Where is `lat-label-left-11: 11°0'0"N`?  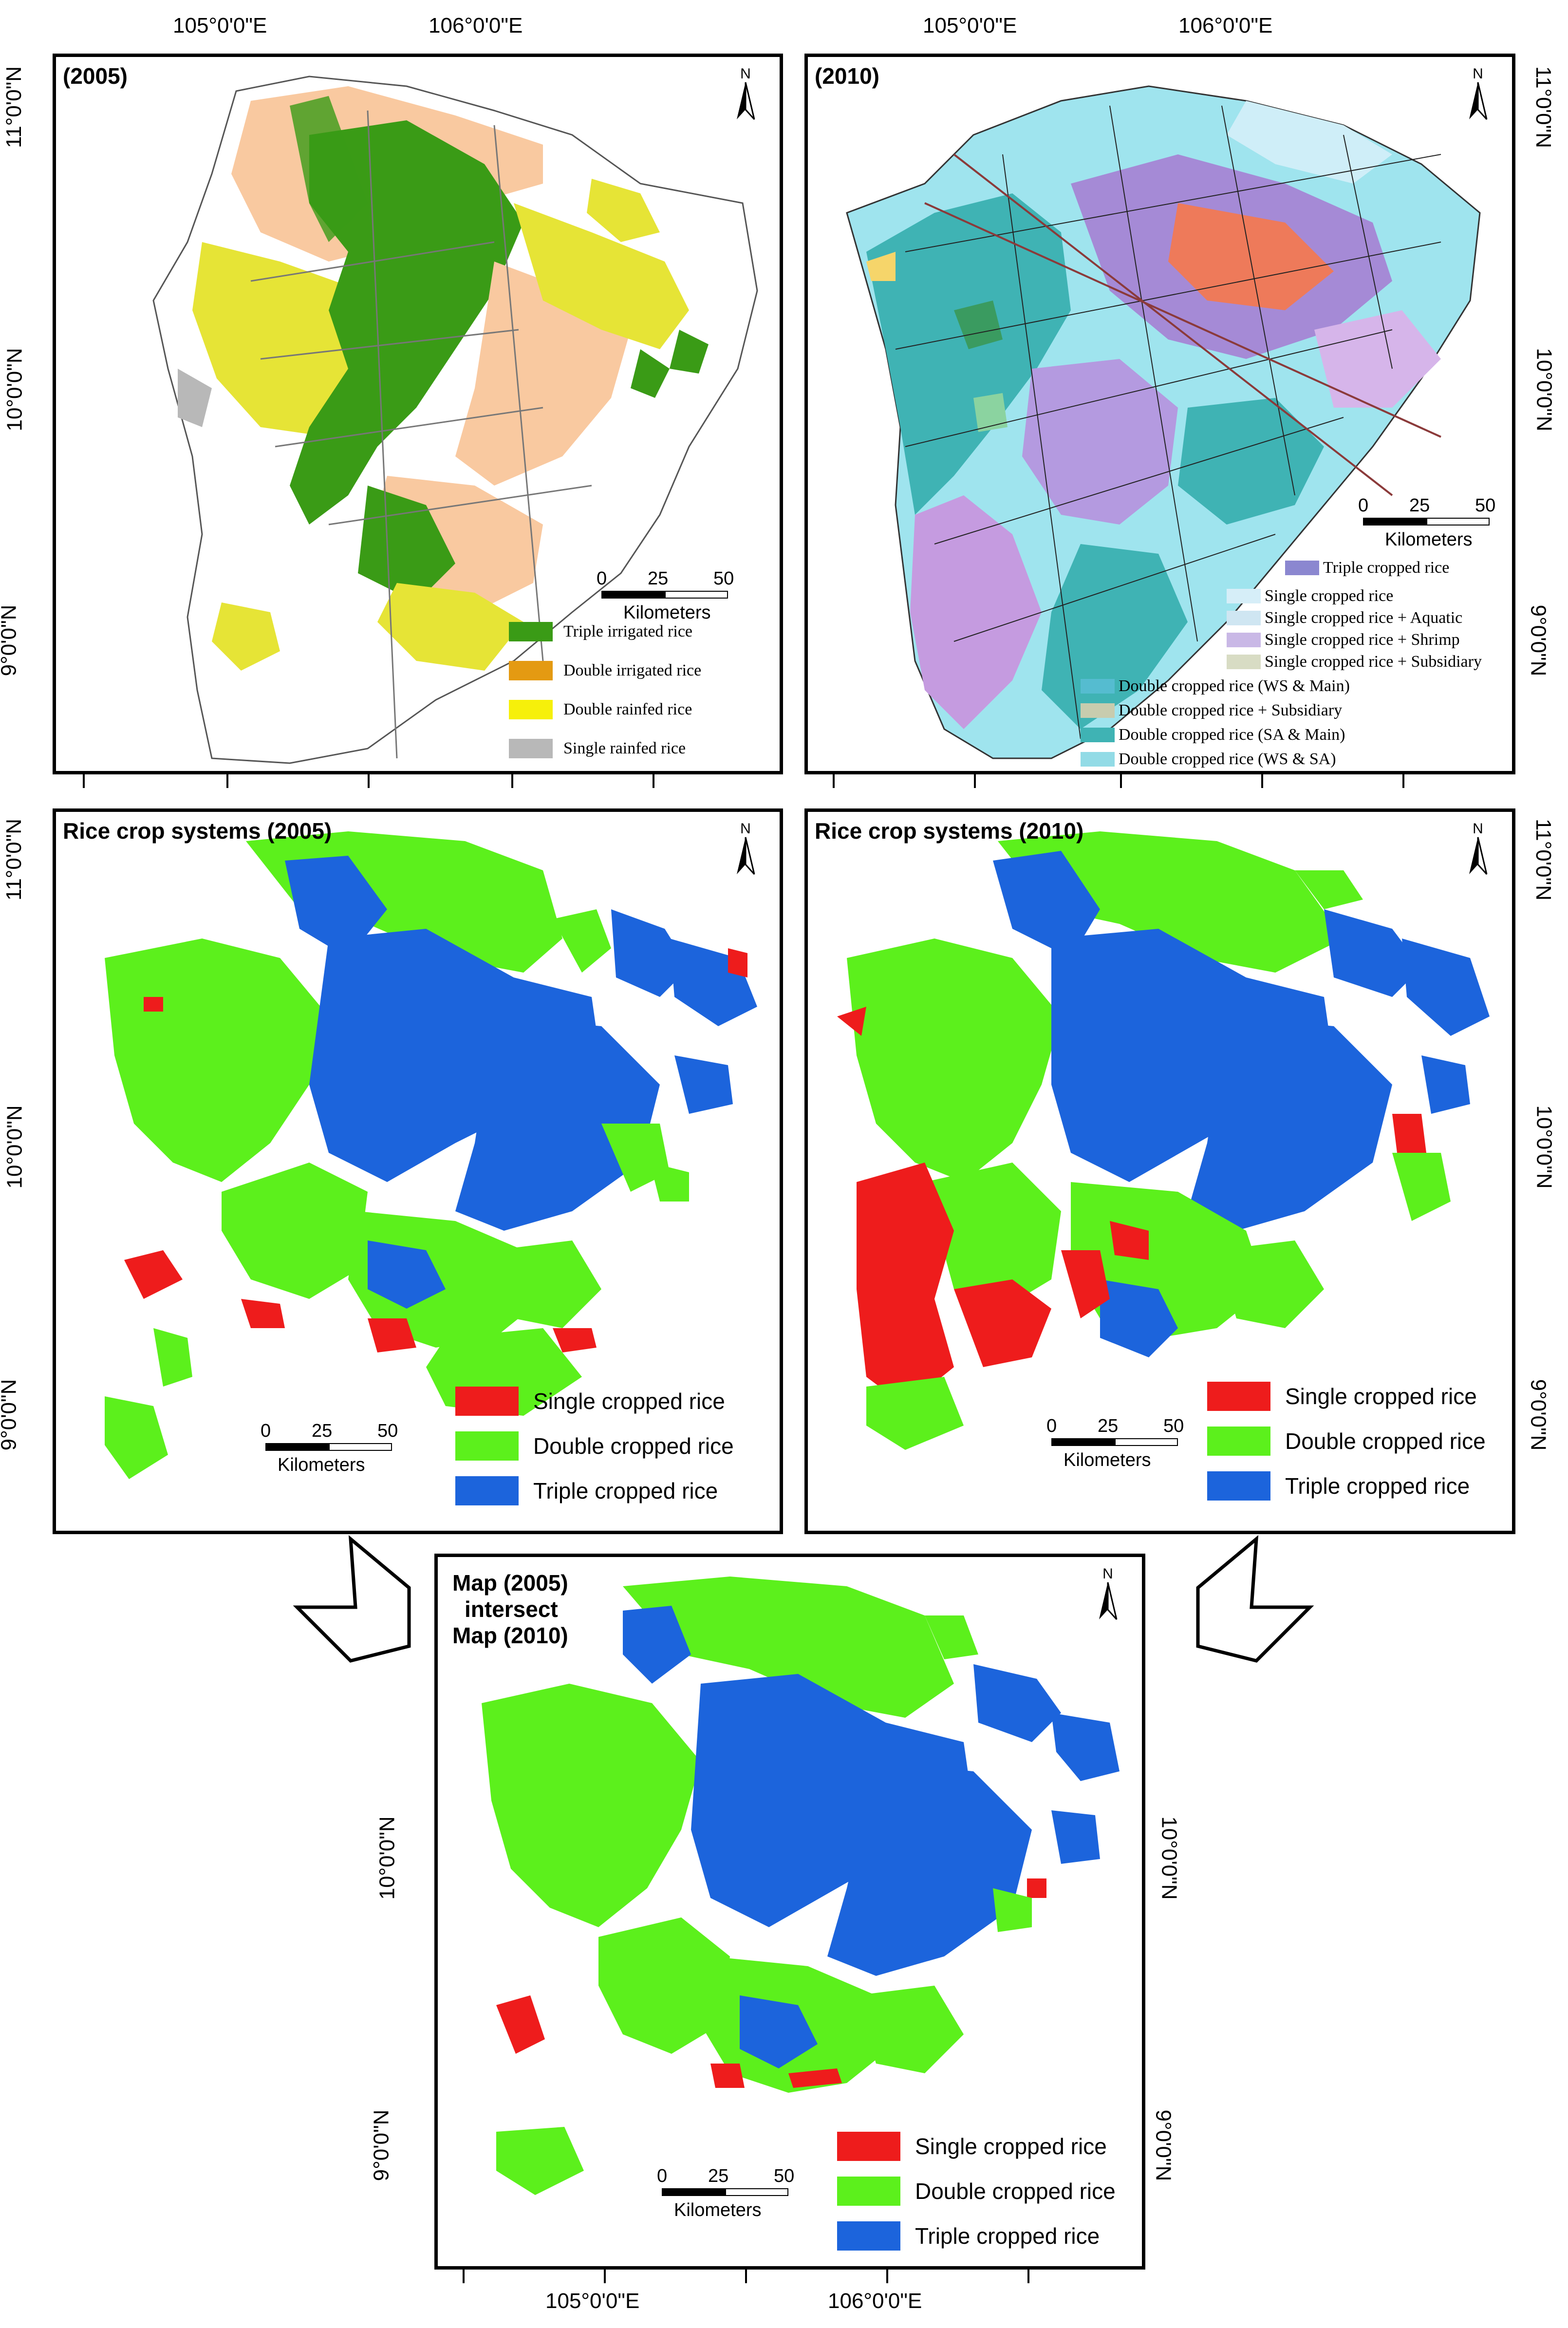 lat-label-left-11: 11°0'0"N is located at coordinates (14, 107).